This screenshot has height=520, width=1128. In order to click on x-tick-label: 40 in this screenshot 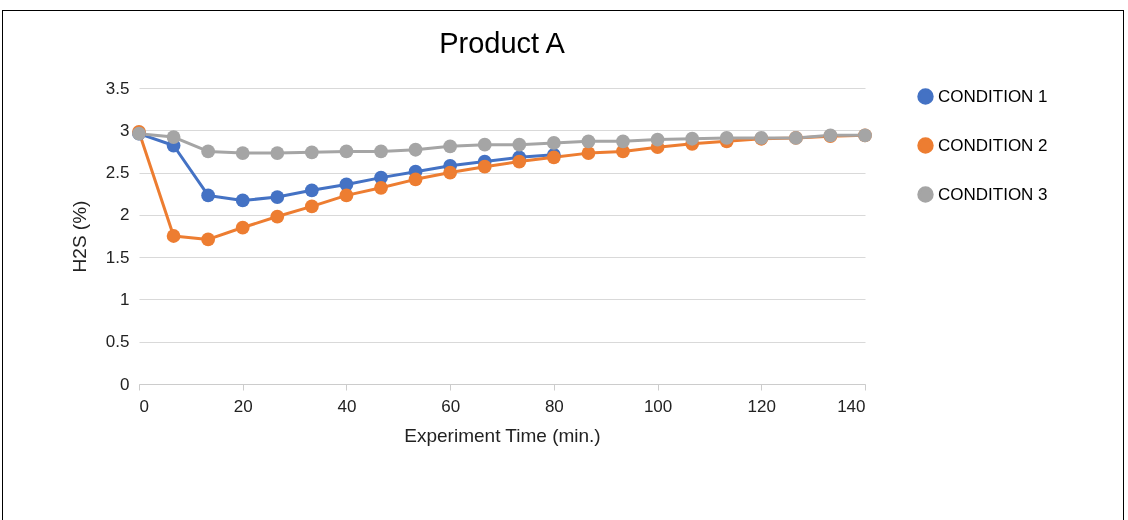, I will do `click(347, 406)`.